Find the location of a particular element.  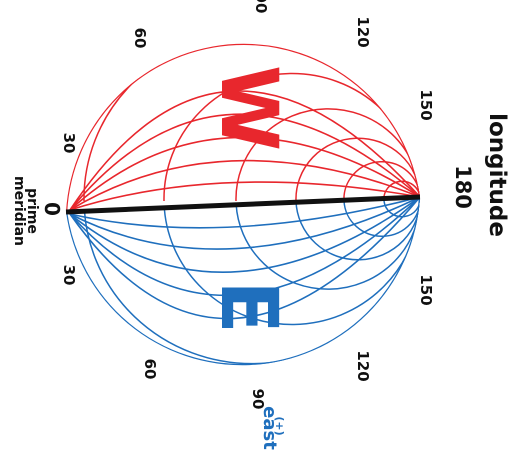

east-tick-150: 150 is located at coordinates (426, 289).